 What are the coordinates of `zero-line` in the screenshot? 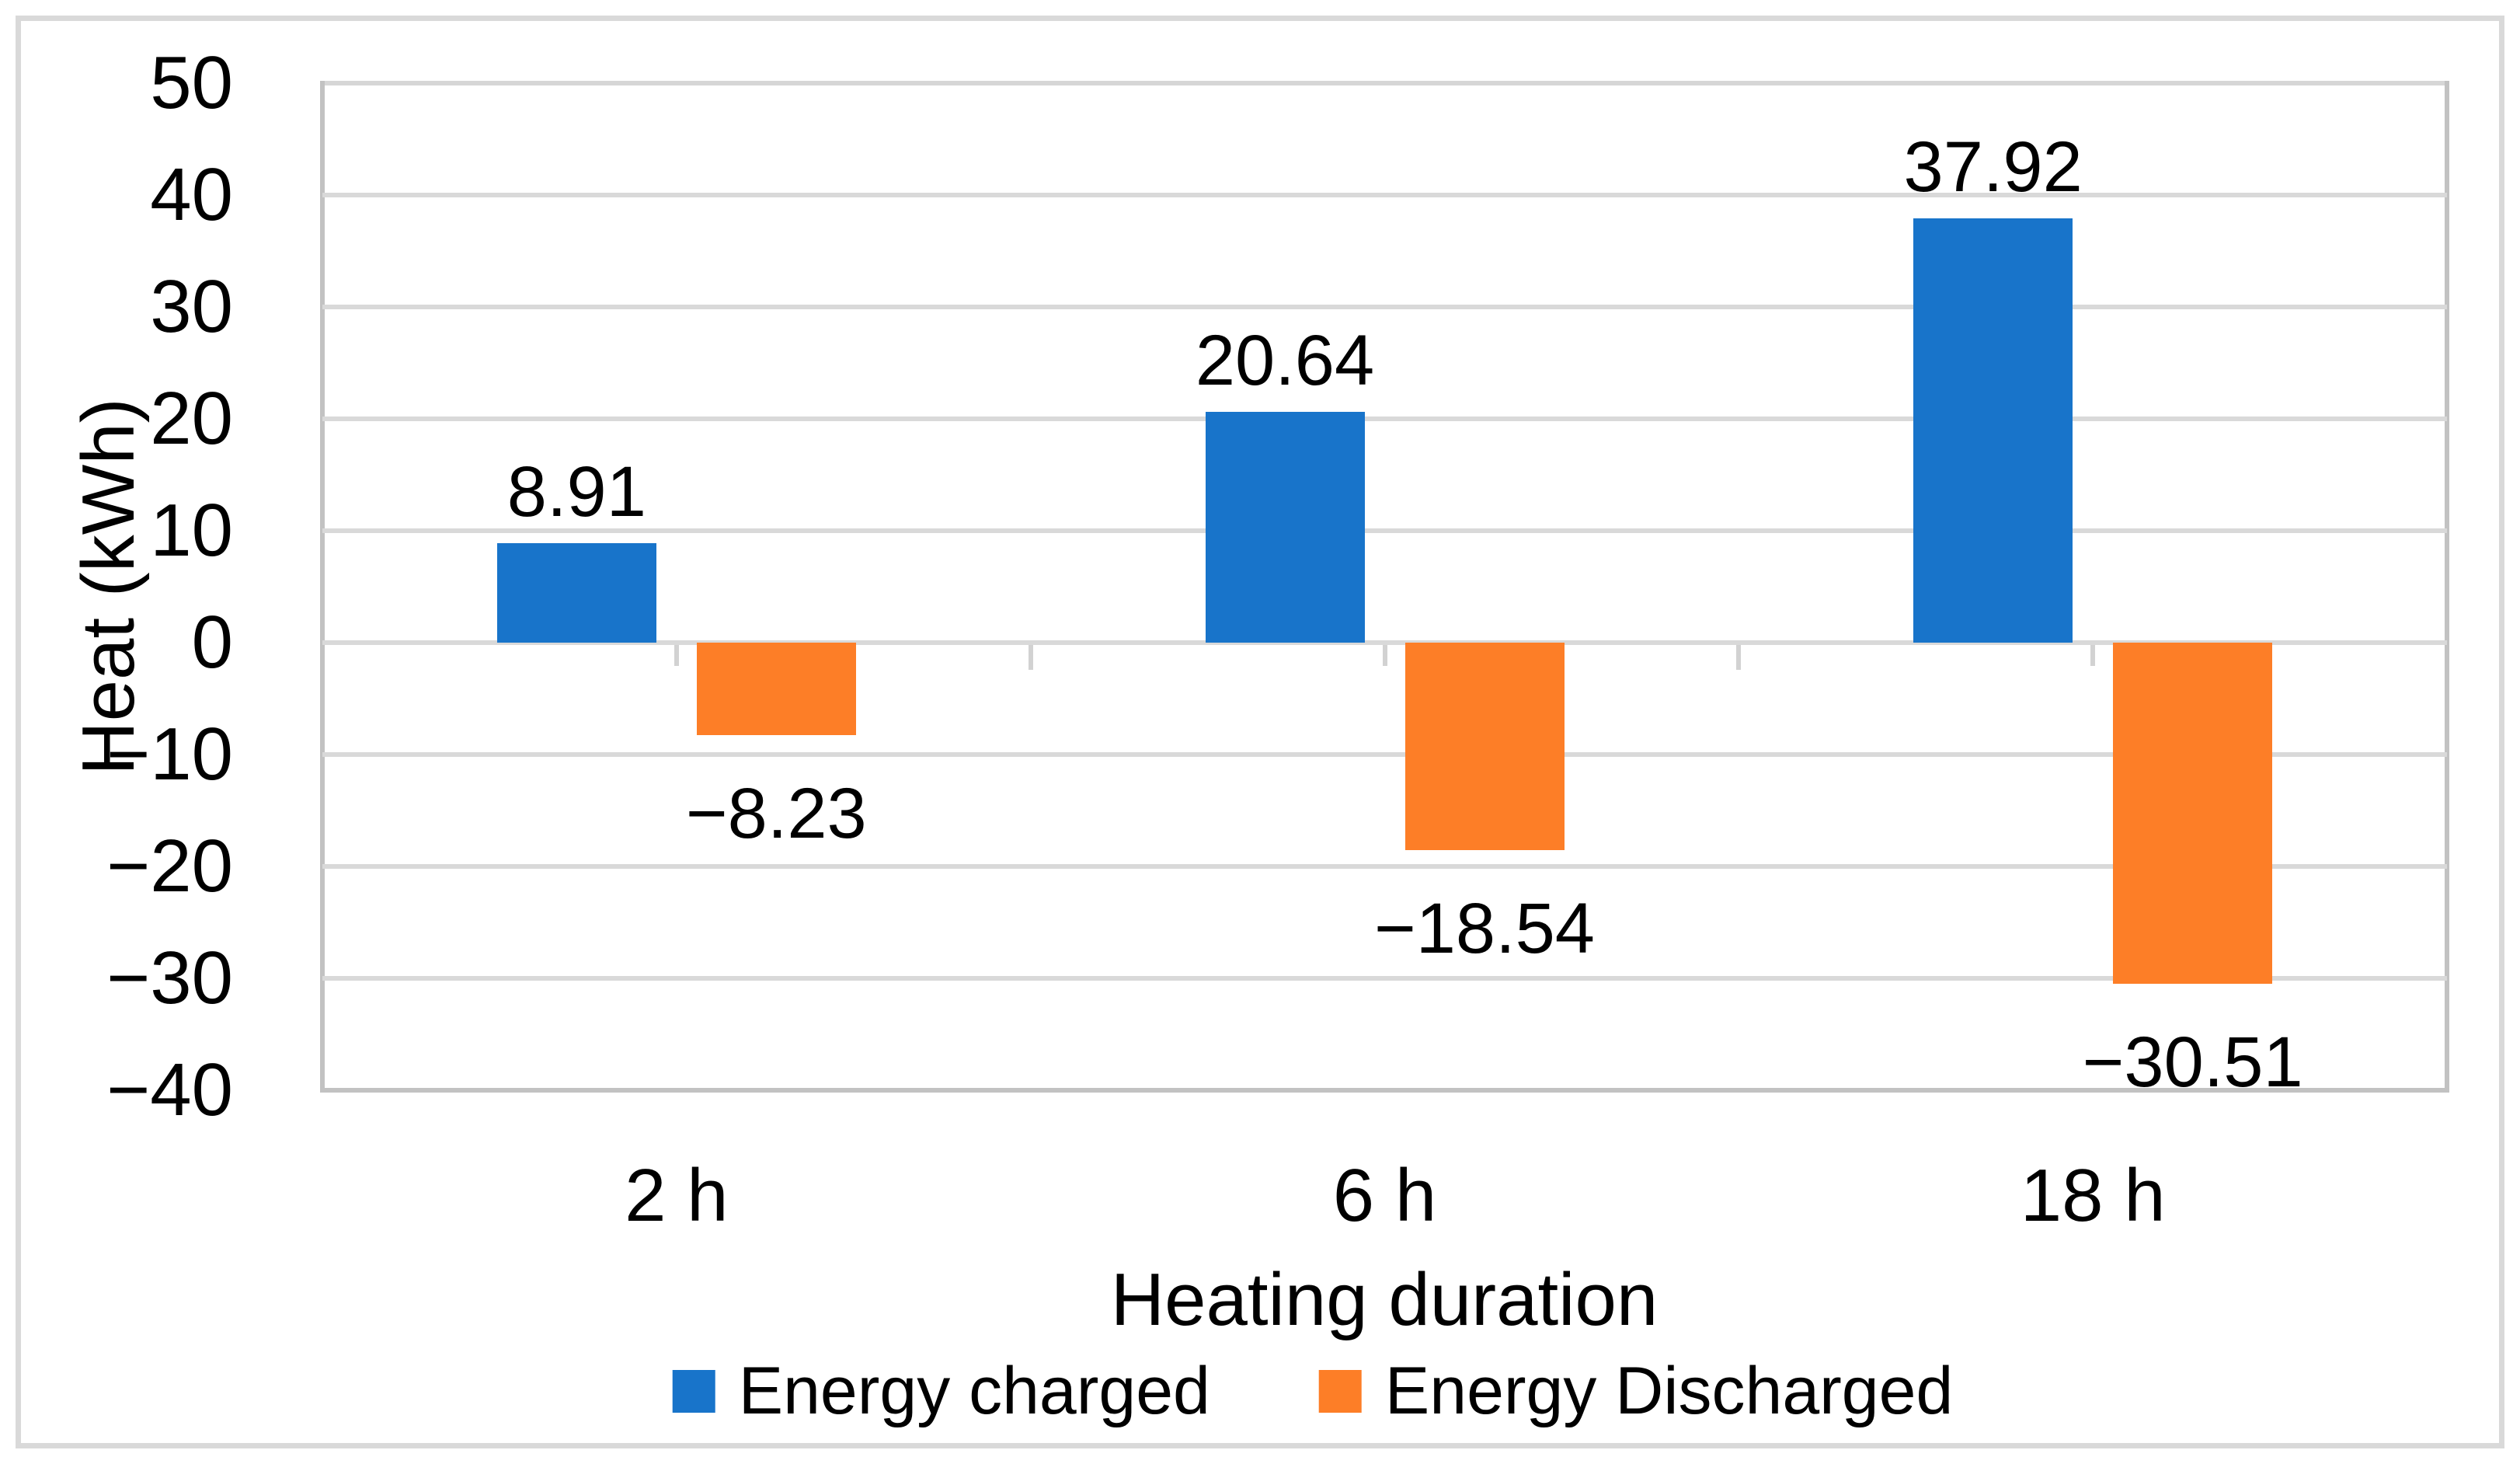 It's located at (1384, 643).